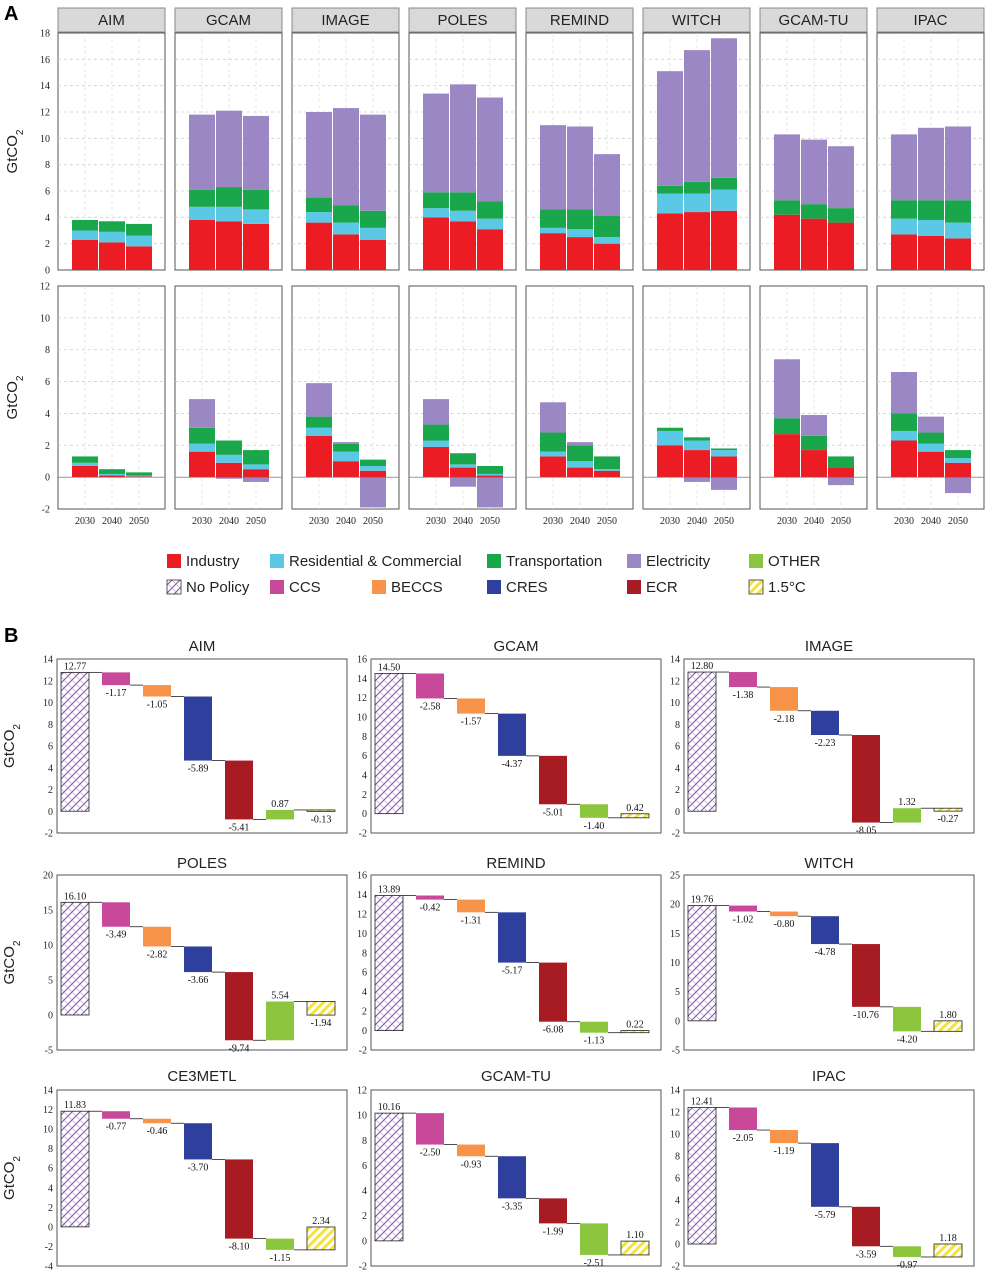  What do you see at coordinates (702, 1101) in the screenshot?
I see `data-label-no-policy: 12.41` at bounding box center [702, 1101].